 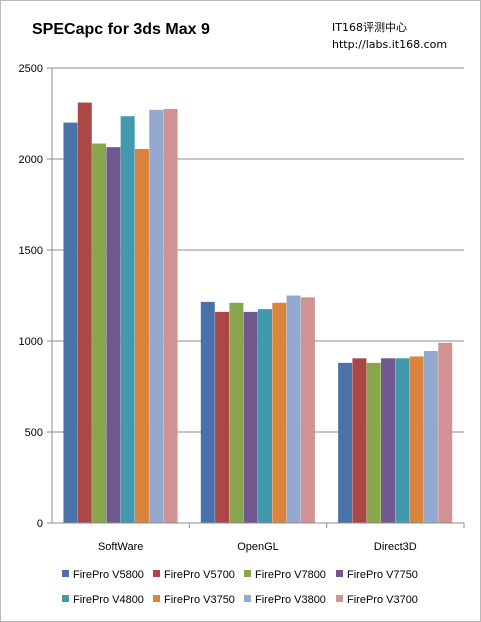 What do you see at coordinates (307, 410) in the screenshot?
I see `bar-firepro-v3700-opengl` at bounding box center [307, 410].